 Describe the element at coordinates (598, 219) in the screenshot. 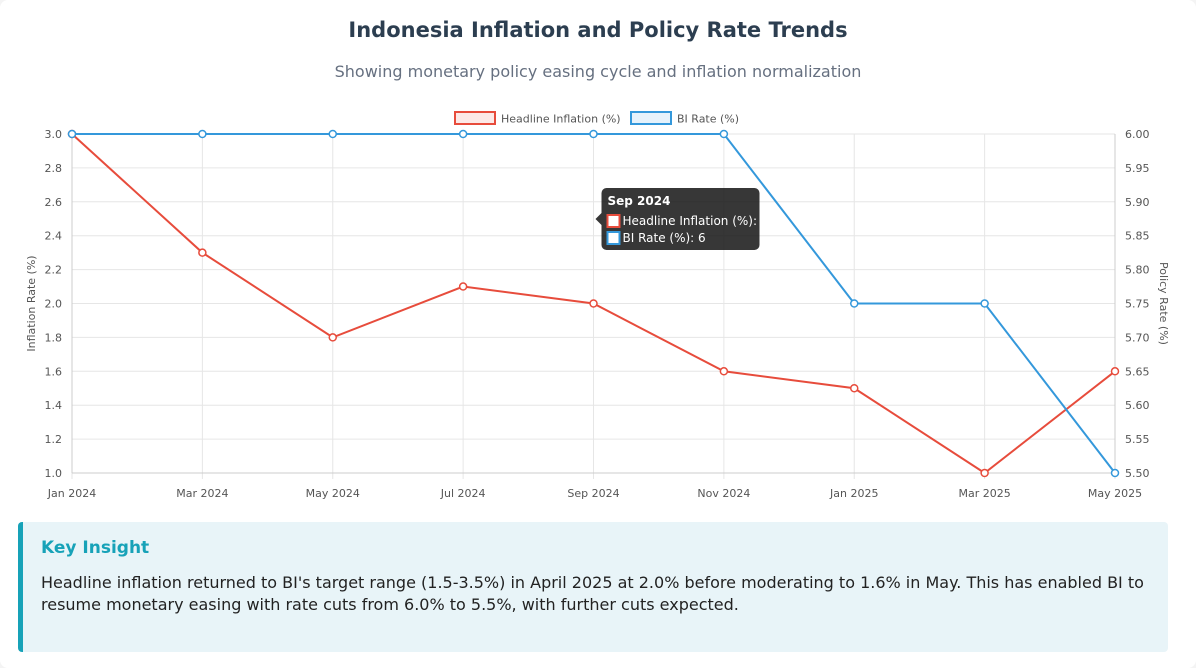

I see `tooltip-caret` at that location.